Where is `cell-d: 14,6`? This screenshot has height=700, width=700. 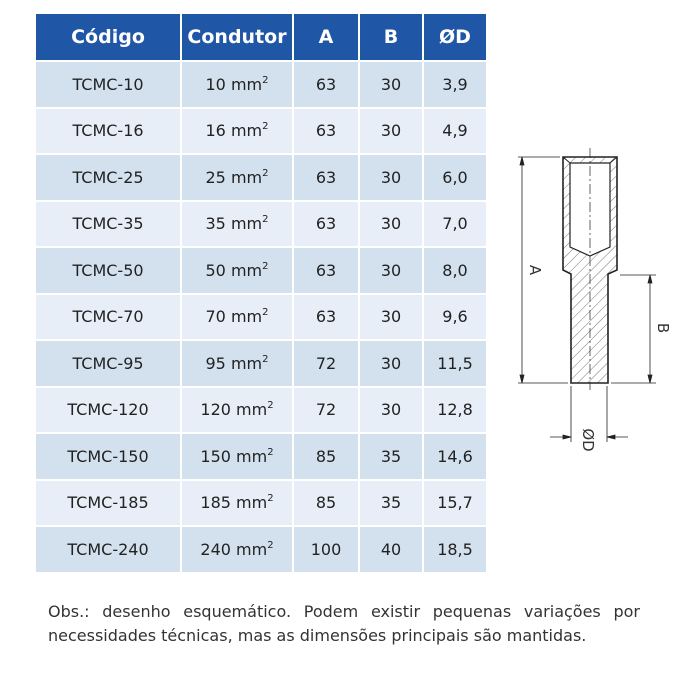
cell-d: 14,6 is located at coordinates (455, 456).